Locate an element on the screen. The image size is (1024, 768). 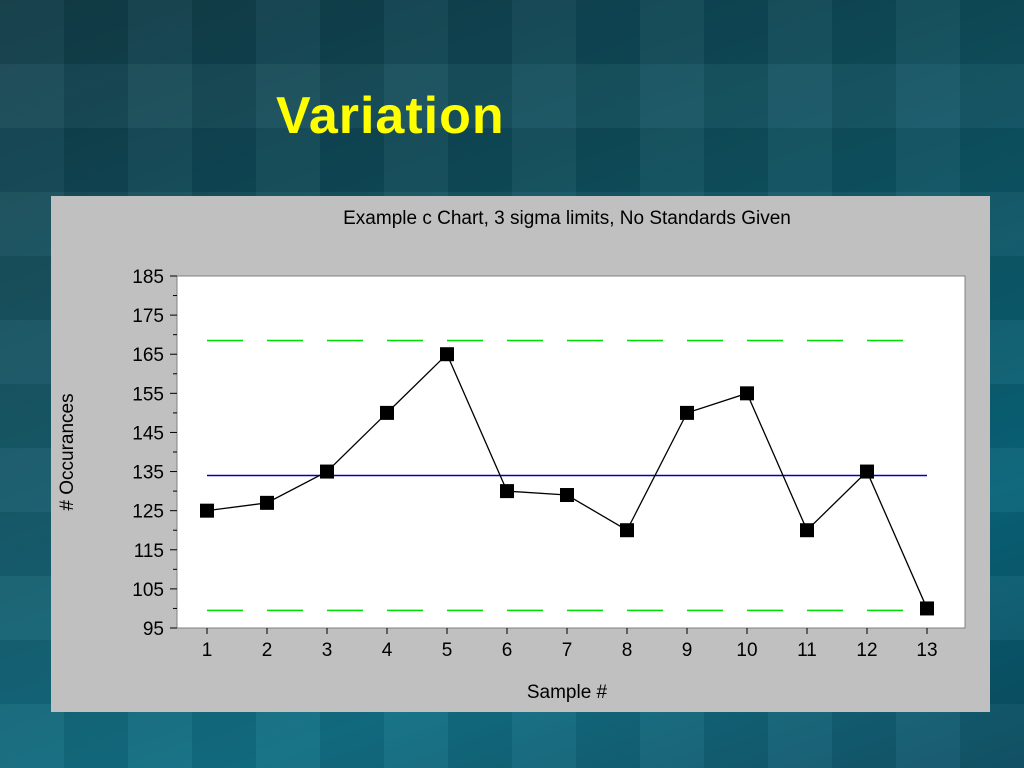
x-tick-label: 10 is located at coordinates (746, 650).